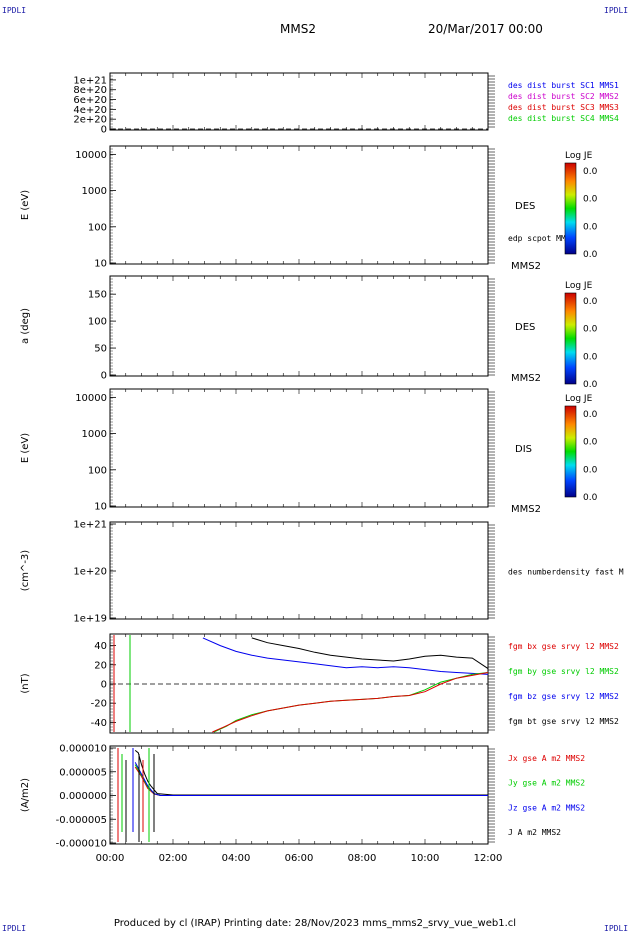 This screenshot has width=630, height=934. Describe the element at coordinates (616, 928) in the screenshot. I see `corner-label-bottom-right: IPDLI` at that location.